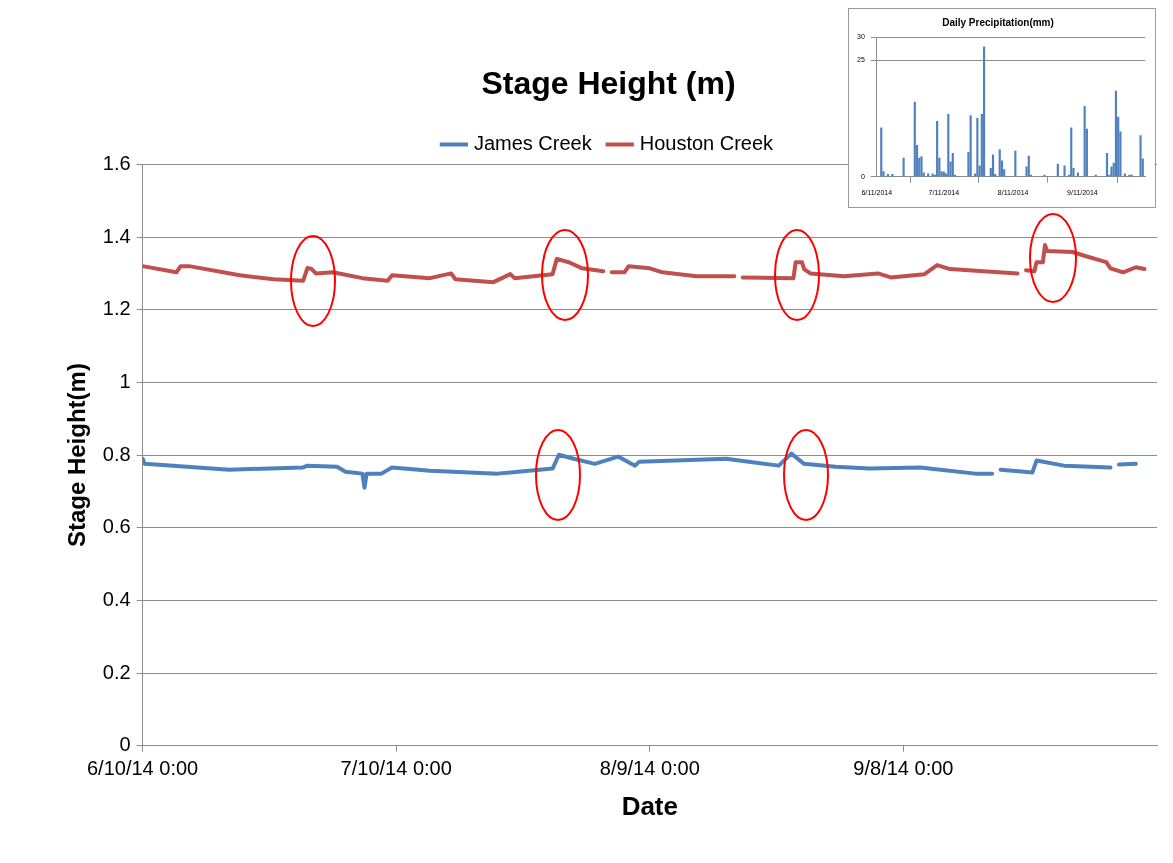 This screenshot has width=1173, height=863. Describe the element at coordinates (533, 142) in the screenshot. I see `legend-label: James Creek` at that location.